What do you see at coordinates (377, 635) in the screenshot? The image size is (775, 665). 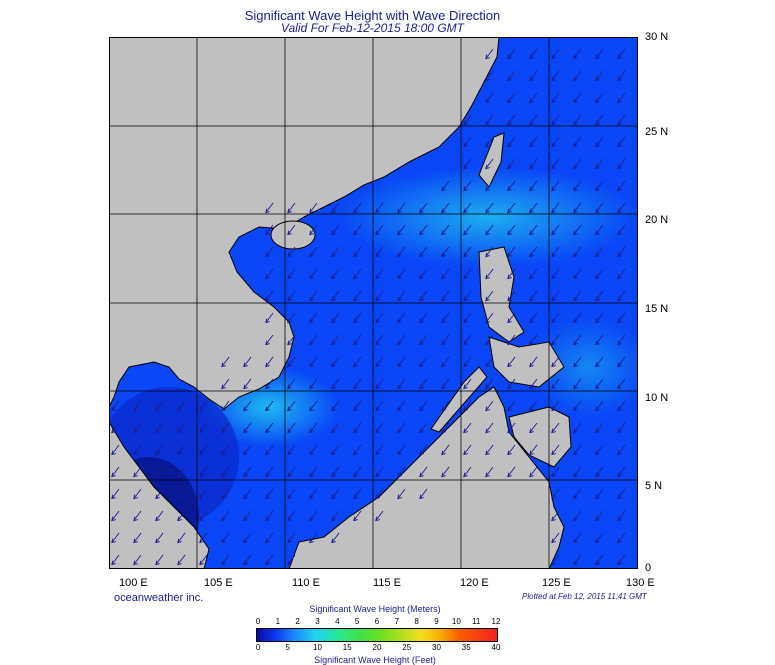 I see `colorbar` at bounding box center [377, 635].